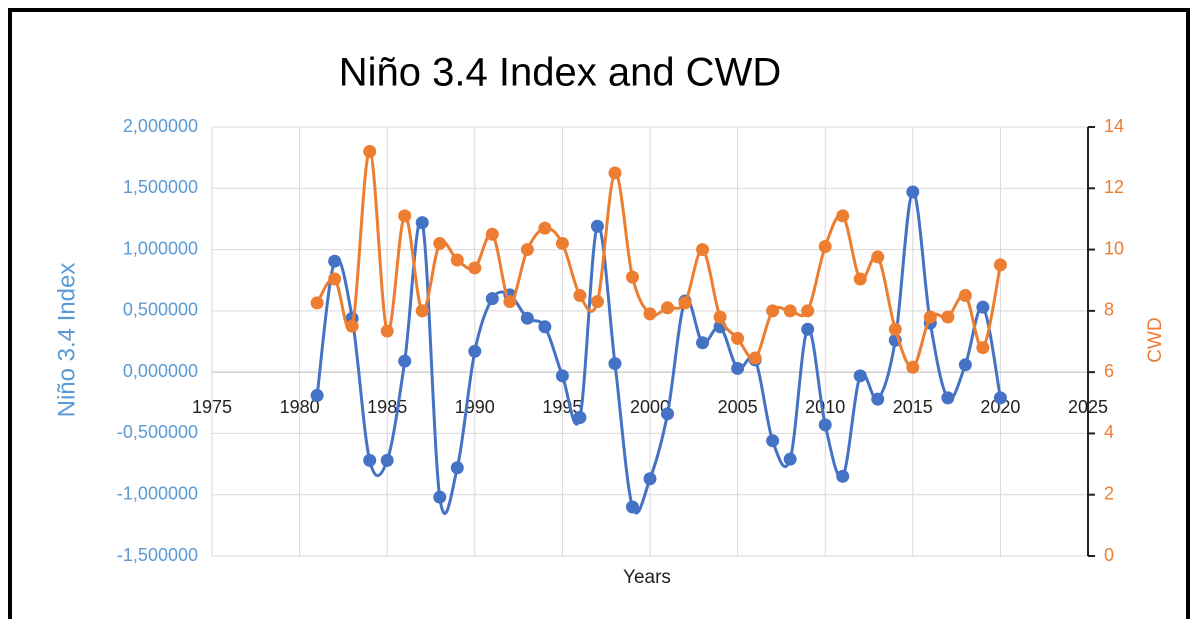 The image size is (1194, 624). Describe the element at coordinates (160, 187) in the screenshot. I see `y-tick-label: 1,500000` at that location.